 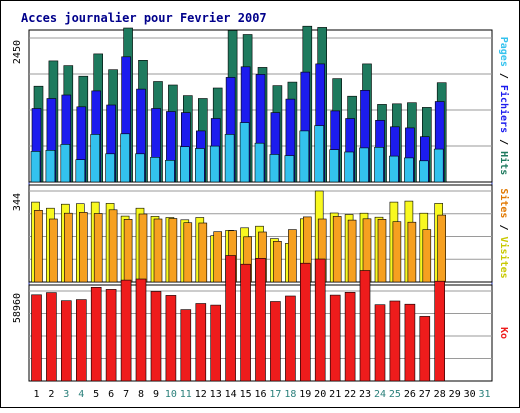 What do you see at coordinates (290, 394) in the screenshot?
I see `day-label: 18` at bounding box center [290, 394].